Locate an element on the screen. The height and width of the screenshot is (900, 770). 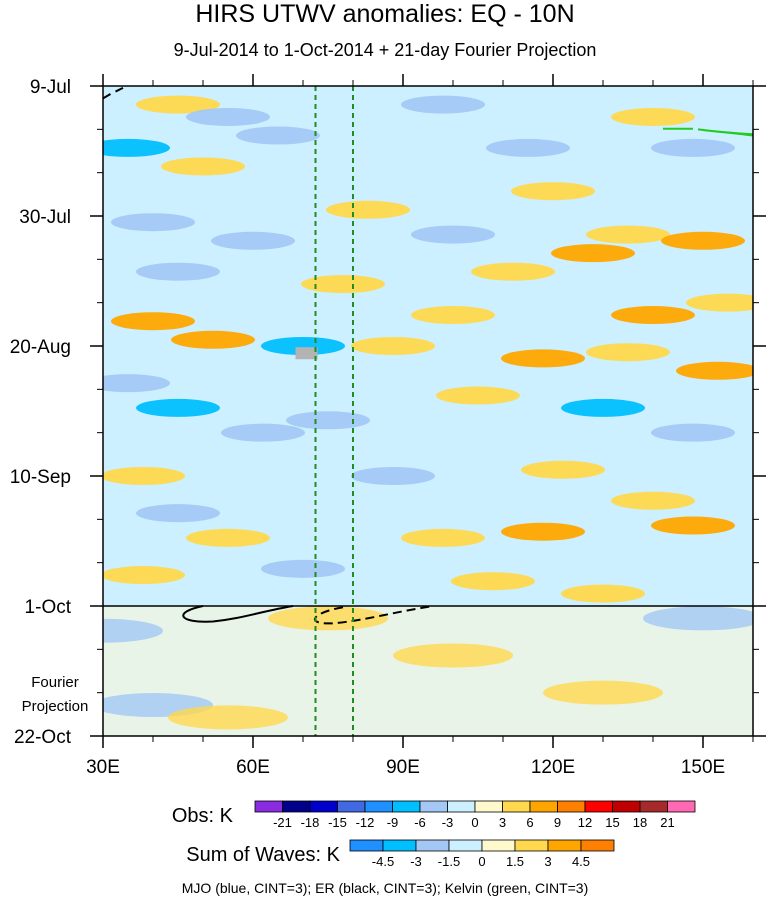
colorbar-tick-label: -1.5 is located at coordinates (449, 861).